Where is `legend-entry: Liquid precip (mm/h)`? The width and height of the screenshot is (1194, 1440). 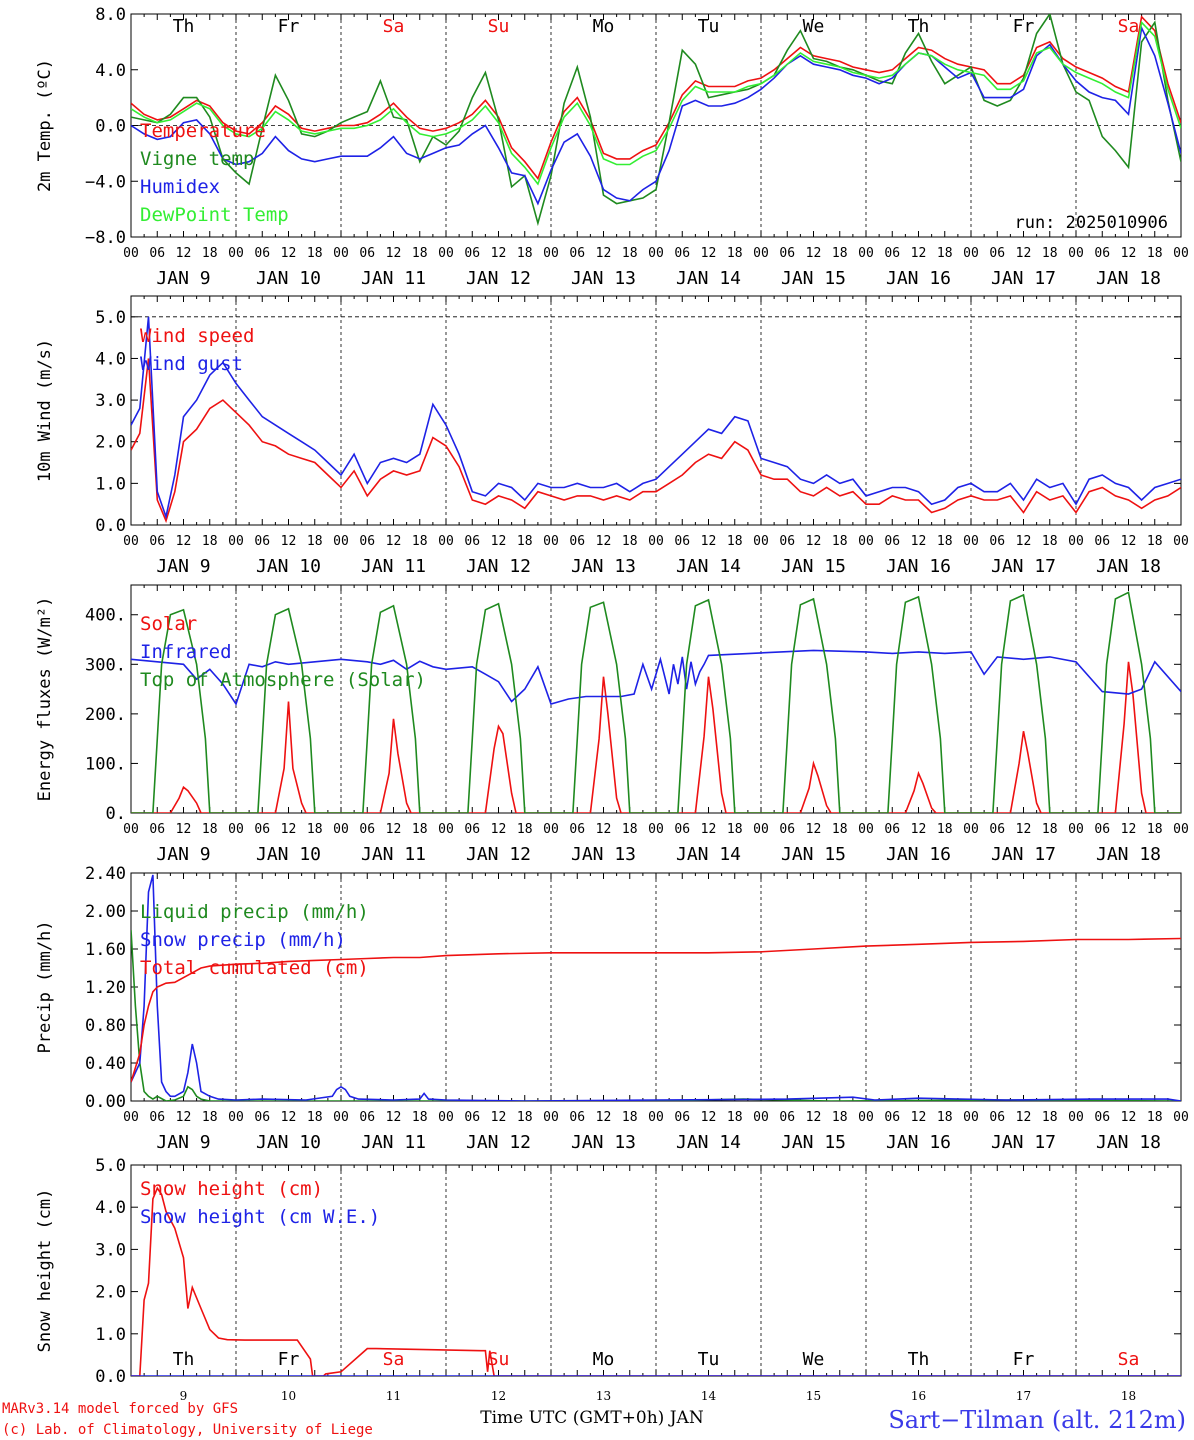 legend-entry: Liquid precip (mm/h) is located at coordinates (254, 912).